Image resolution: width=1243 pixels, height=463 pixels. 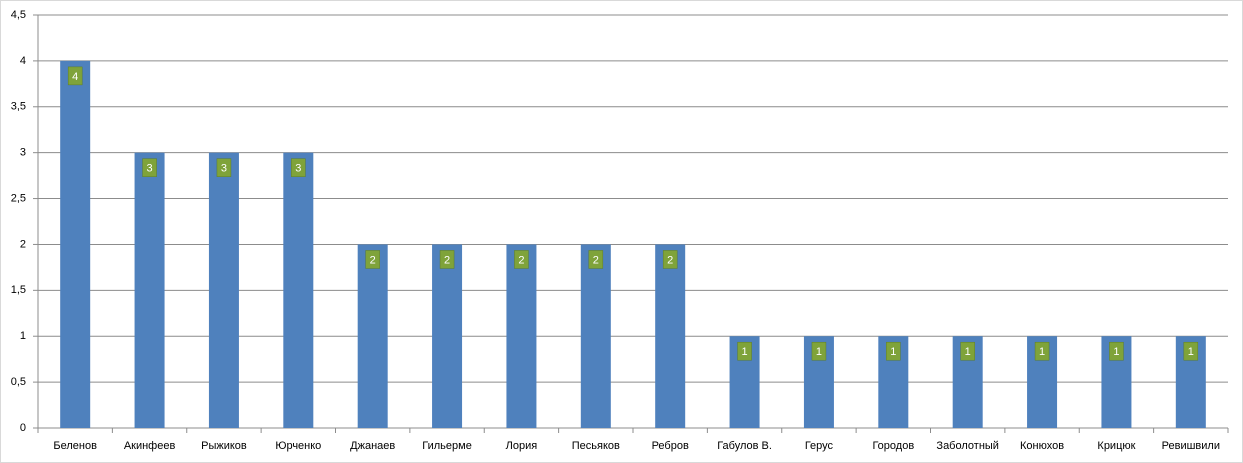 I want to click on y-tick-label: 2,5, so click(x=18, y=198).